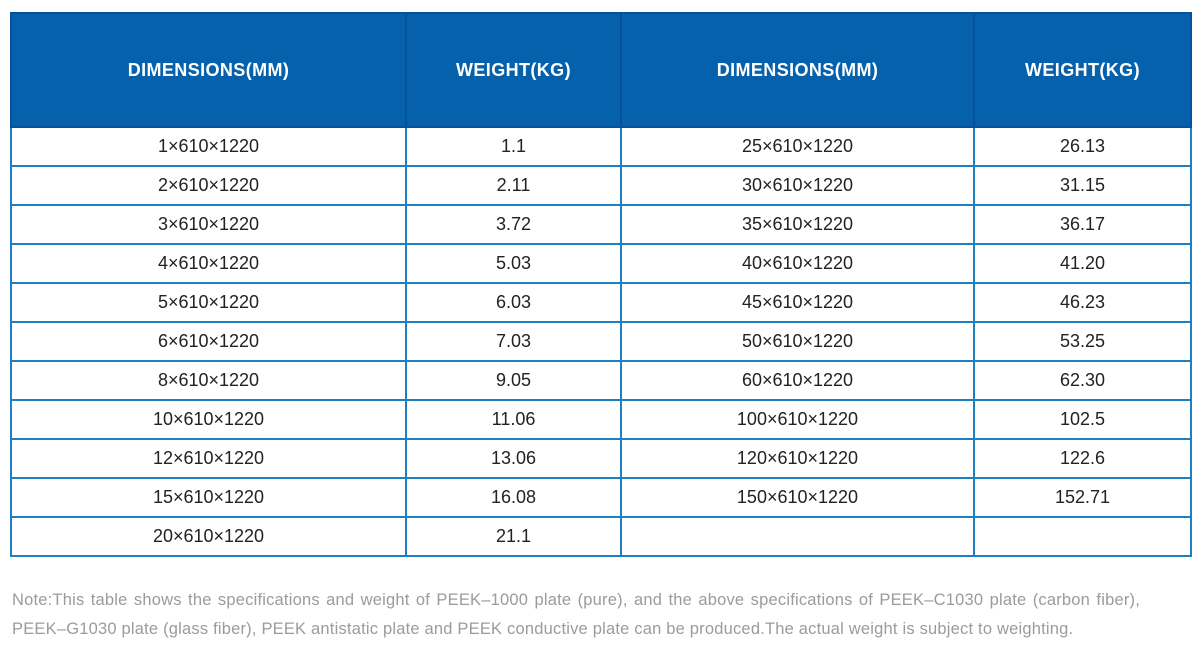 The width and height of the screenshot is (1200, 648). I want to click on table-row: 4×610×1220 5.03 40×610×1220 41.20, so click(601, 263).